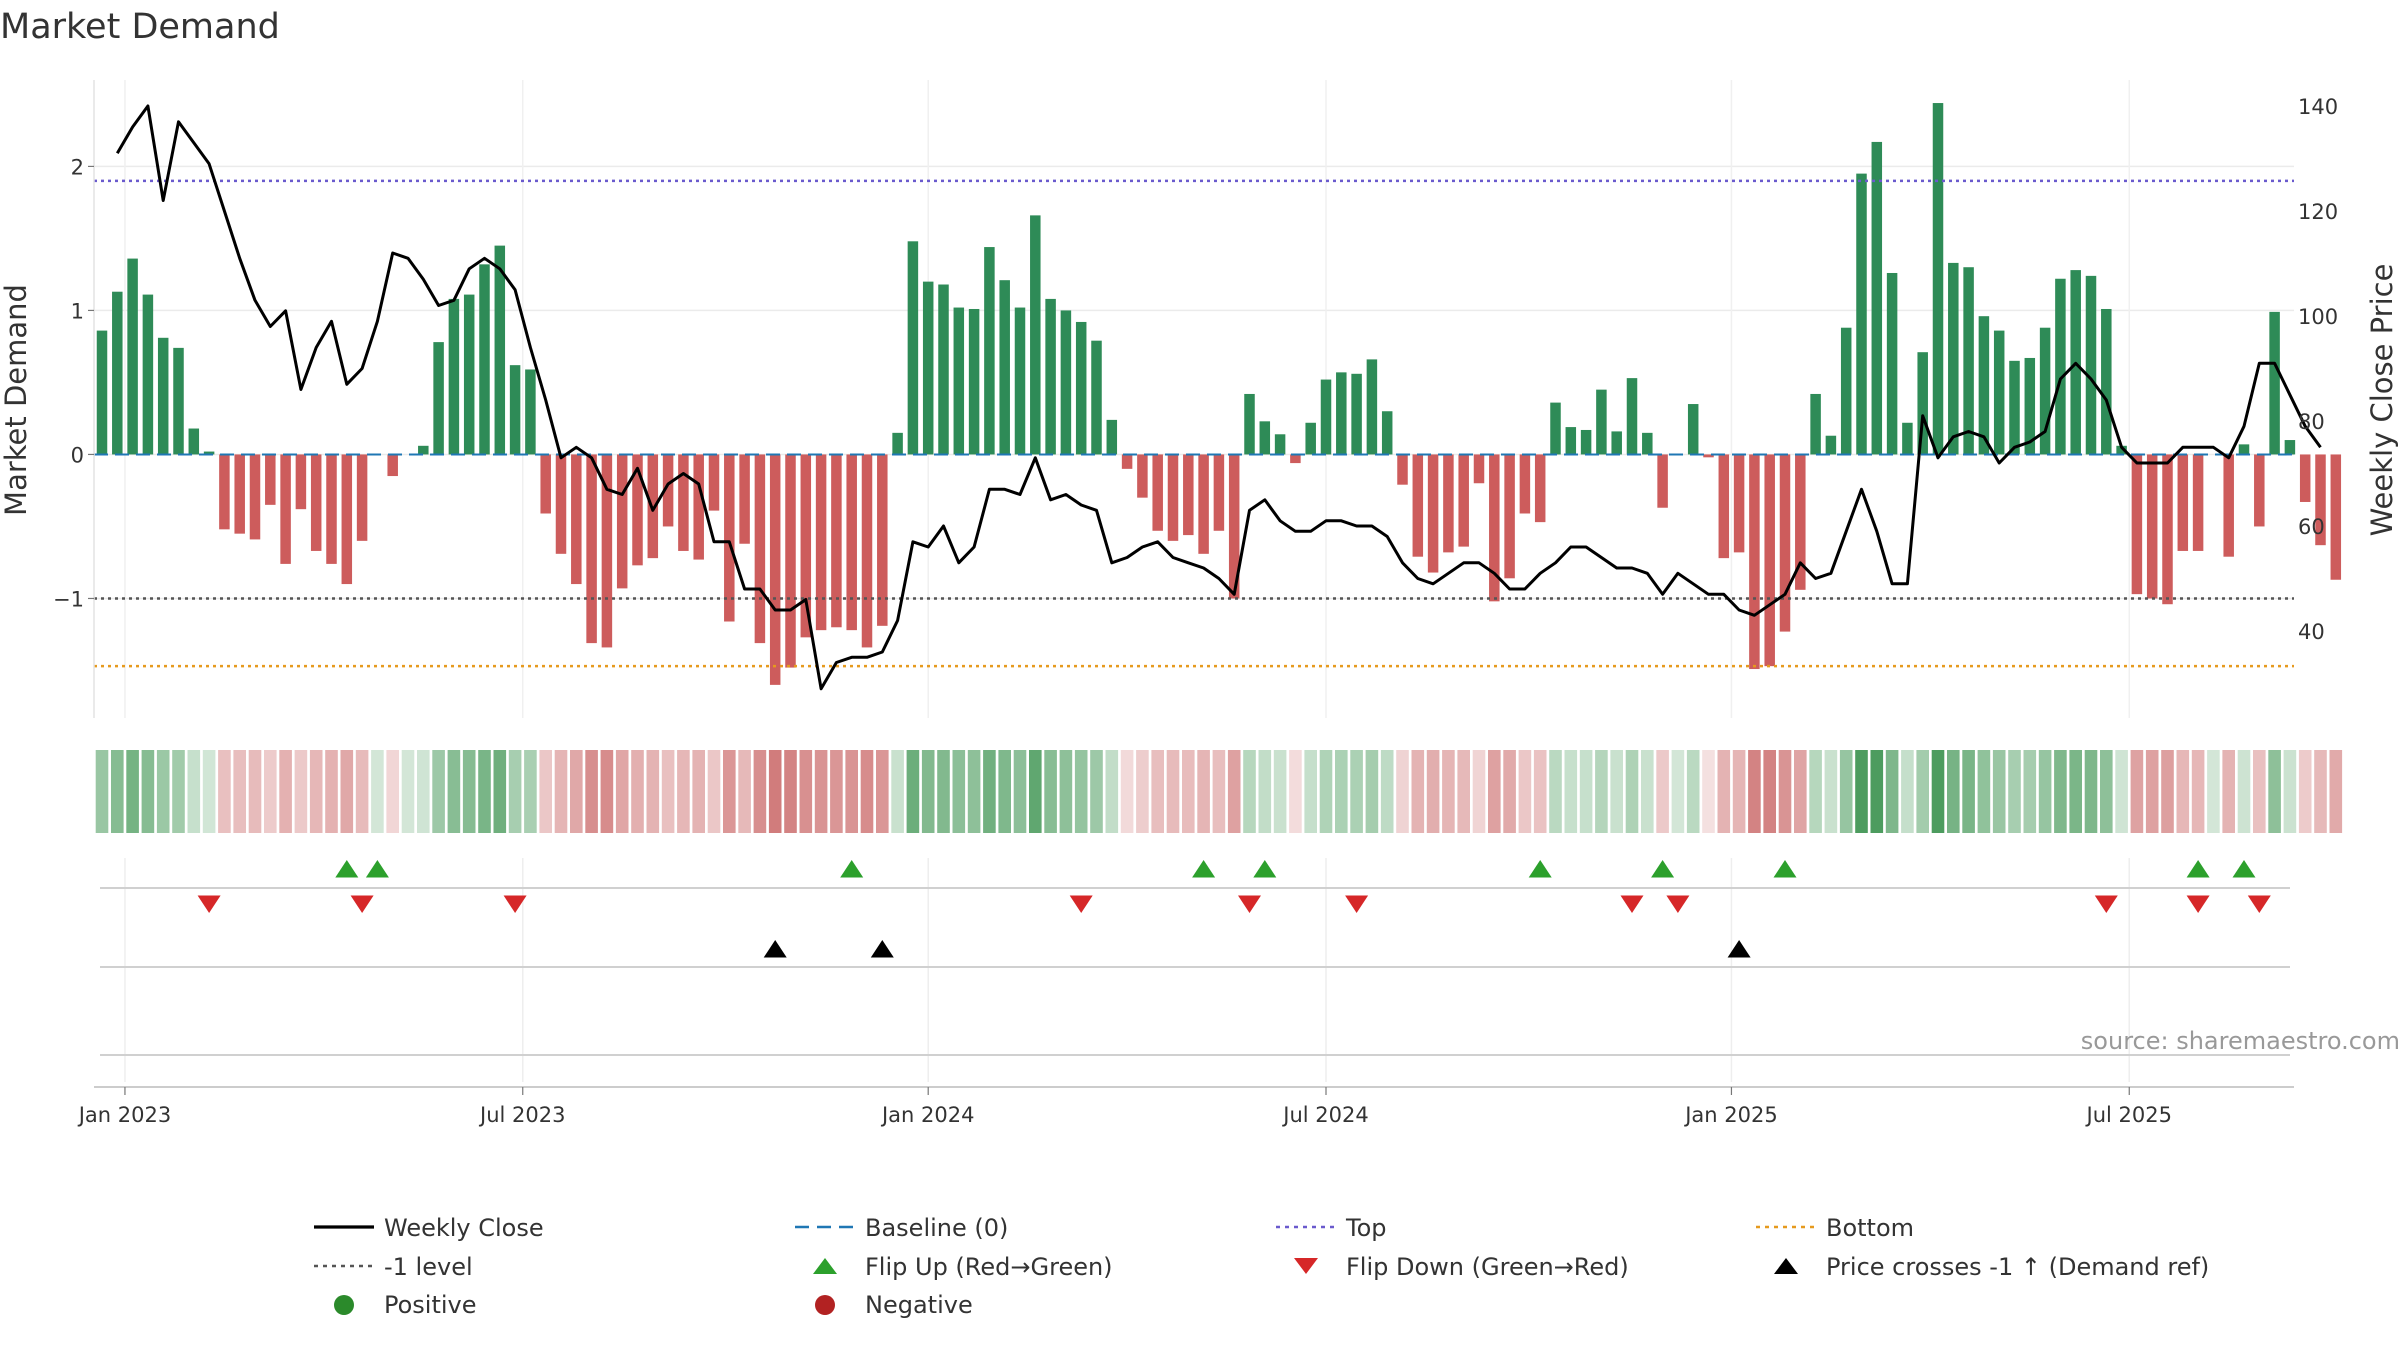  I want to click on y-tick-label: 0, so click(77, 455).